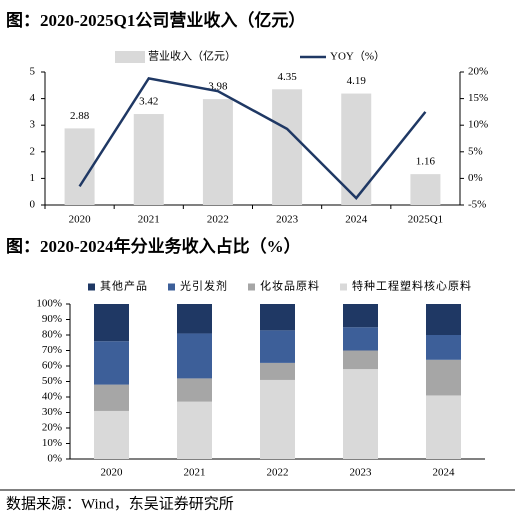 This screenshot has height=524, width=515. I want to click on legend-label: YOY（%）, so click(357, 56).